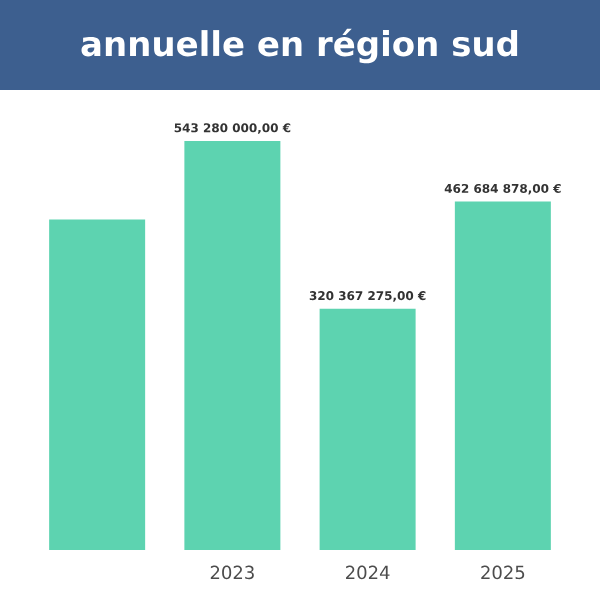  Describe the element at coordinates (299, 46) in the screenshot. I see `chart-title: annuelle en région sud` at that location.